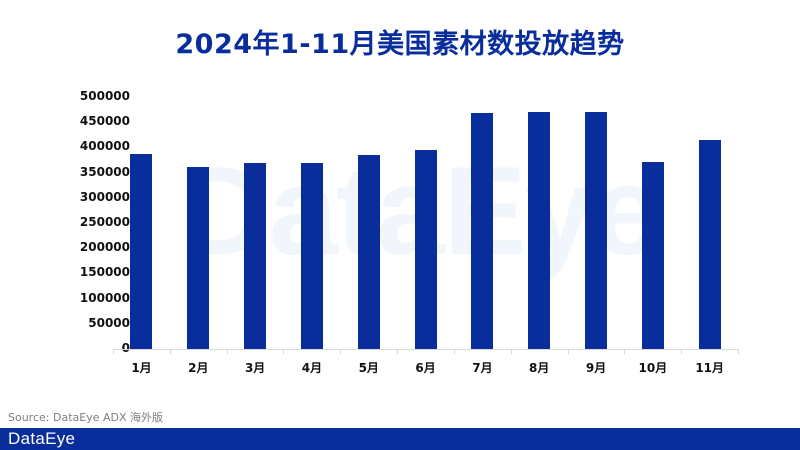  Describe the element at coordinates (104, 171) in the screenshot. I see `y-tick-label: 350000` at that location.